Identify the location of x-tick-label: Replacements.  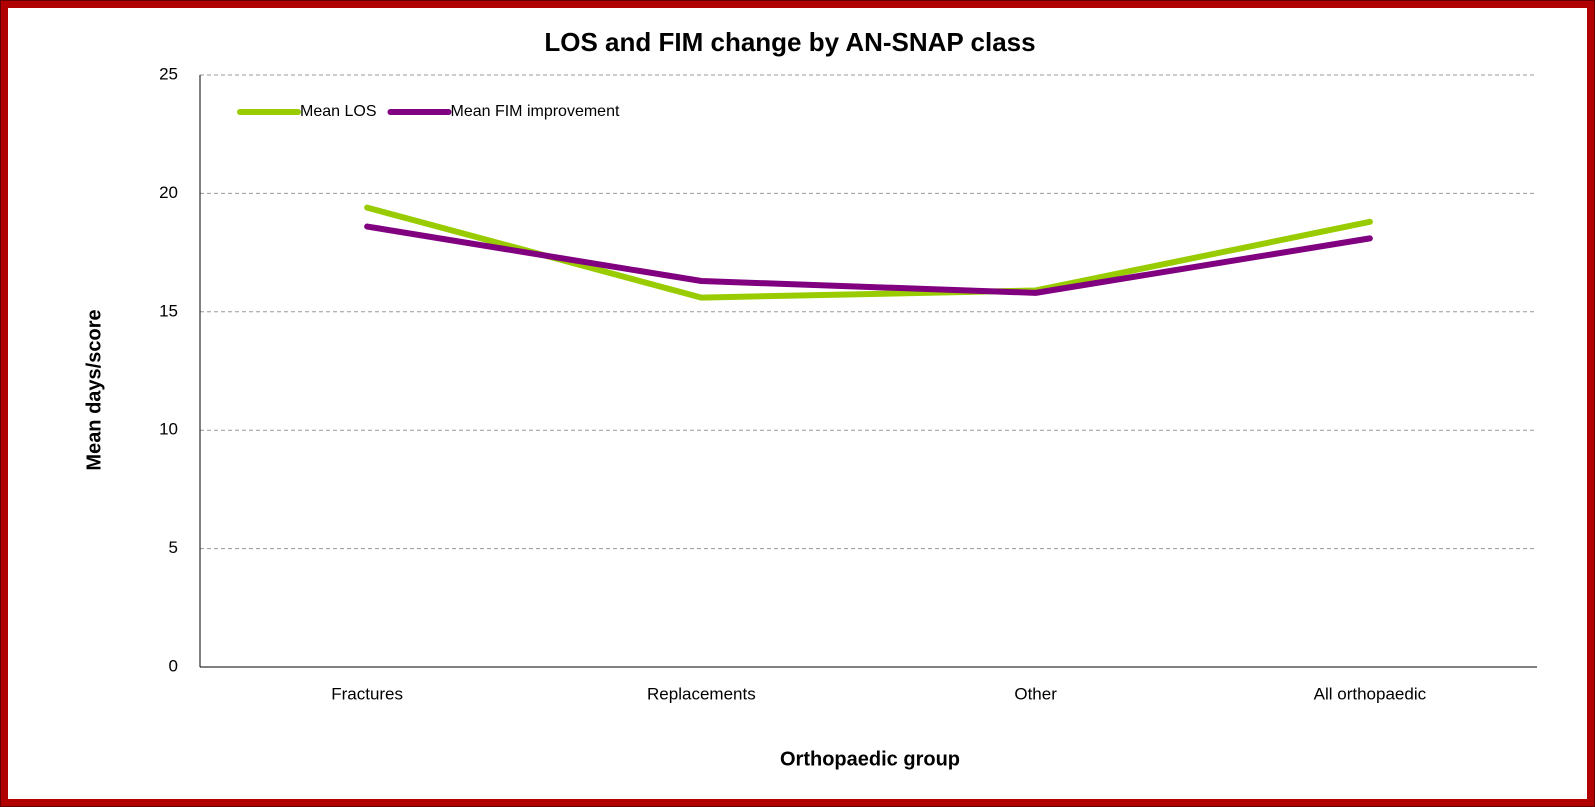
(701, 693).